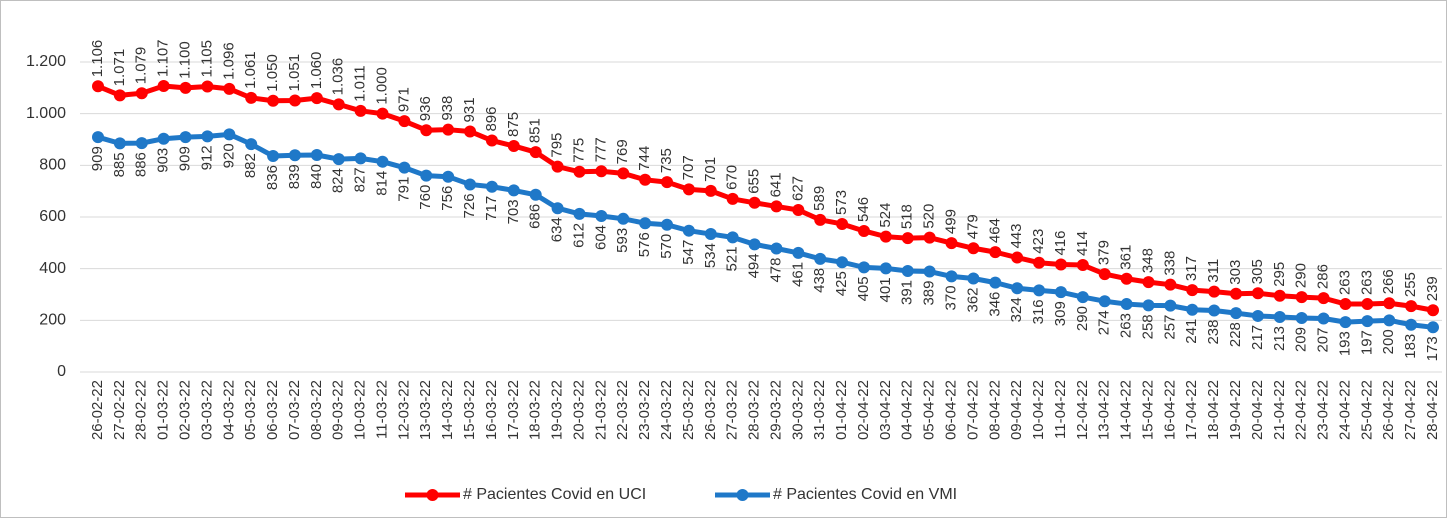  Describe the element at coordinates (863, 209) in the screenshot. I see `data-label: 546` at that location.